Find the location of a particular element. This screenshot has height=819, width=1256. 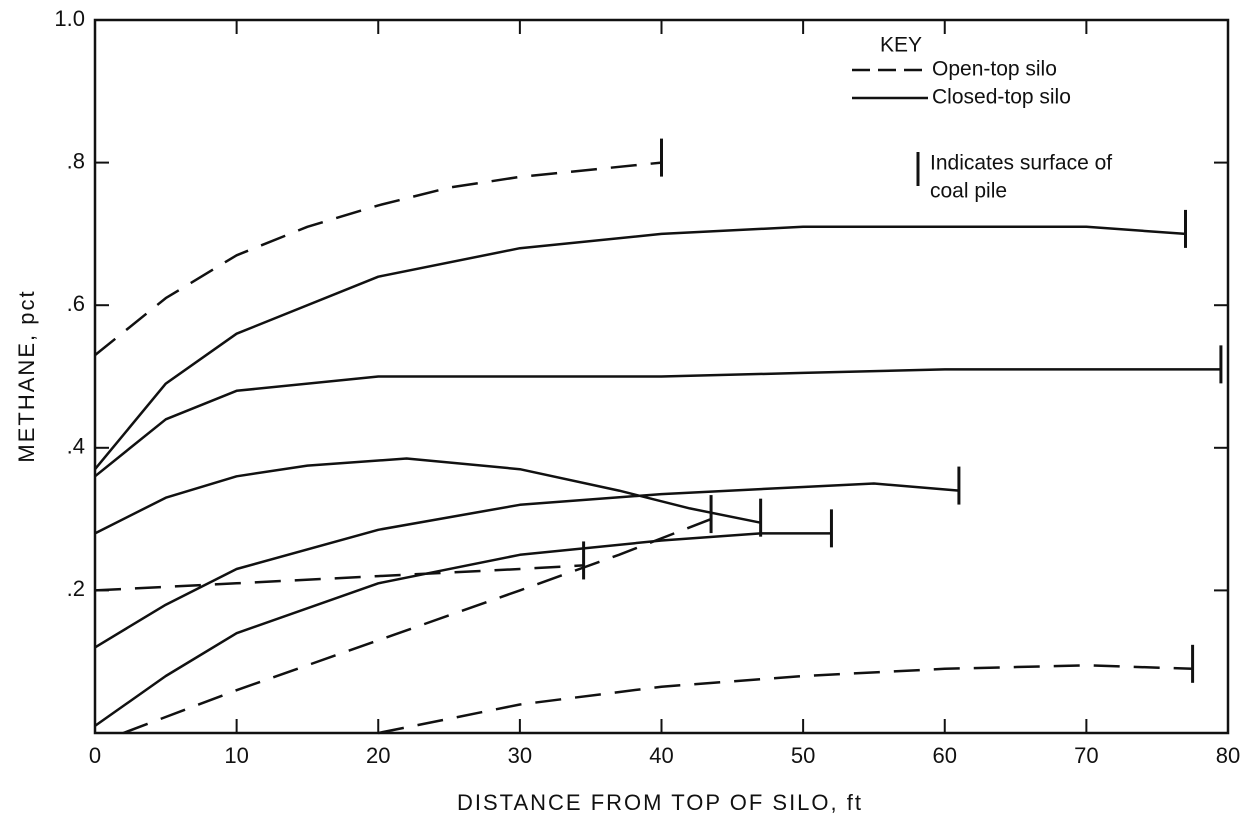

legend-label: Open-top silo is located at coordinates (994, 69).